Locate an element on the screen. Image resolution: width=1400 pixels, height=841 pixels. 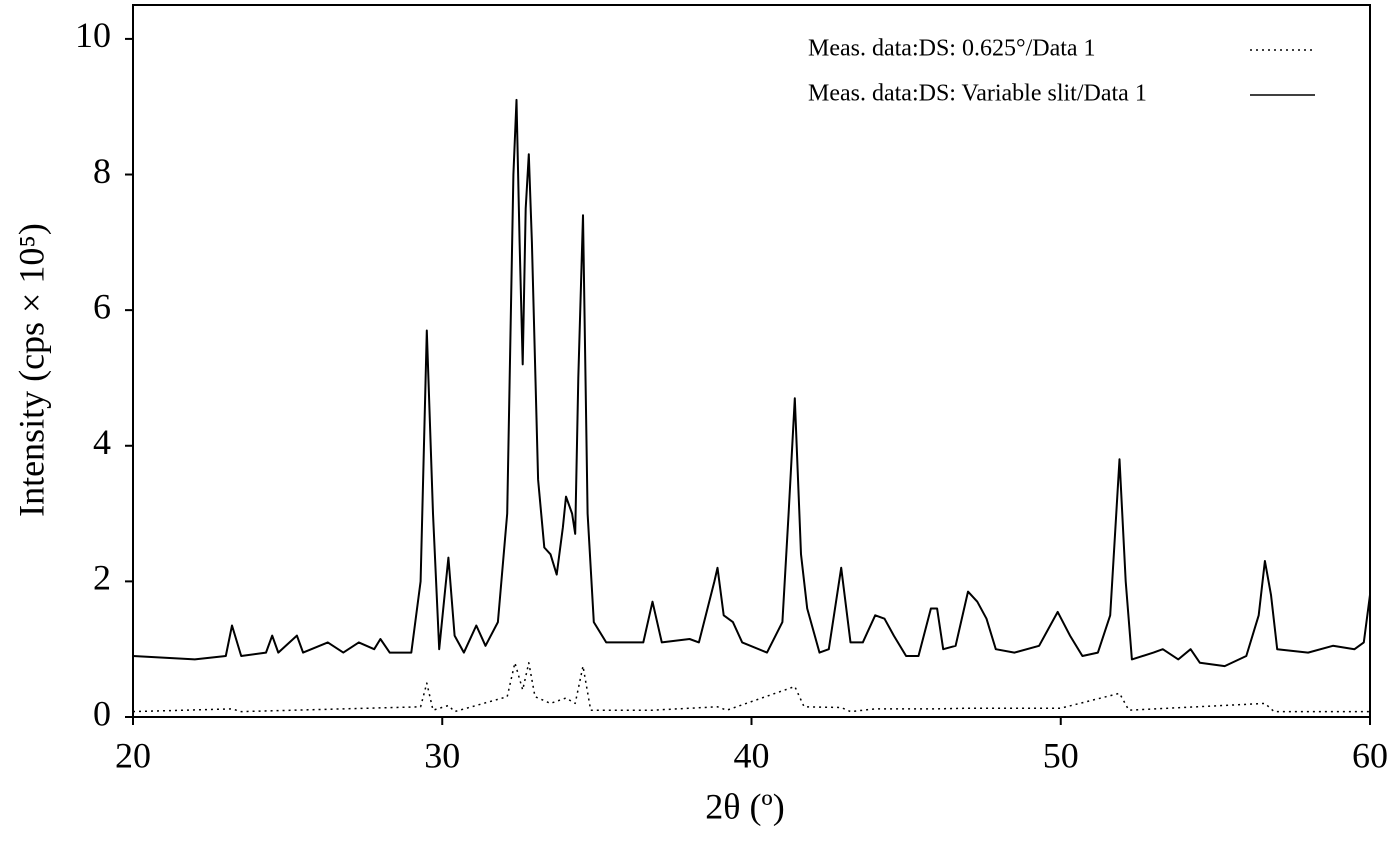
y-tick-label: 2 is located at coordinates (102, 578).